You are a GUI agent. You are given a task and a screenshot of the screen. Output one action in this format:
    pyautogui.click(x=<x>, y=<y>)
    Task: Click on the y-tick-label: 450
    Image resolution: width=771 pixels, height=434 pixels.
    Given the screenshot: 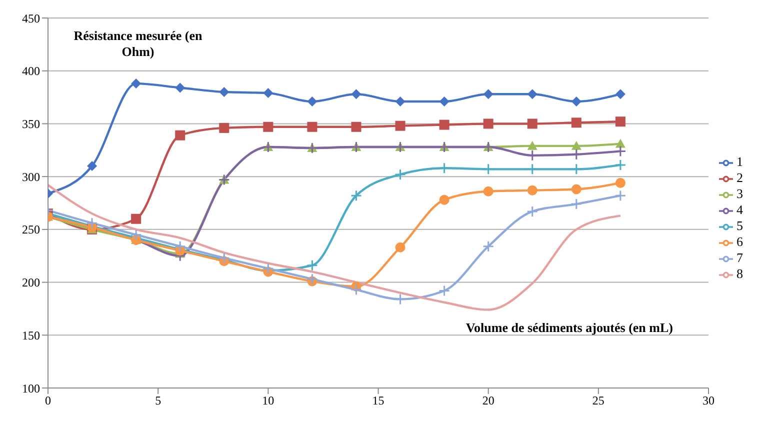 What is the action you would take?
    pyautogui.click(x=31, y=18)
    